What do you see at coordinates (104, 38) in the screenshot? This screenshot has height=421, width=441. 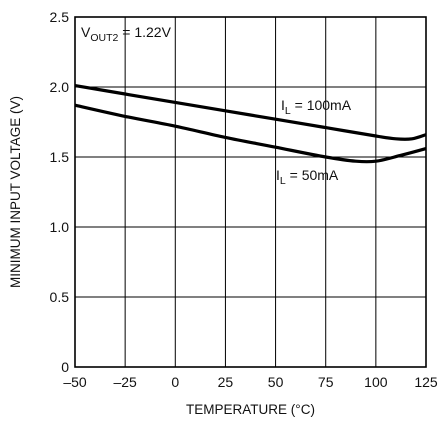 I see `vout2-annotation-sub: OUT2` at bounding box center [104, 38].